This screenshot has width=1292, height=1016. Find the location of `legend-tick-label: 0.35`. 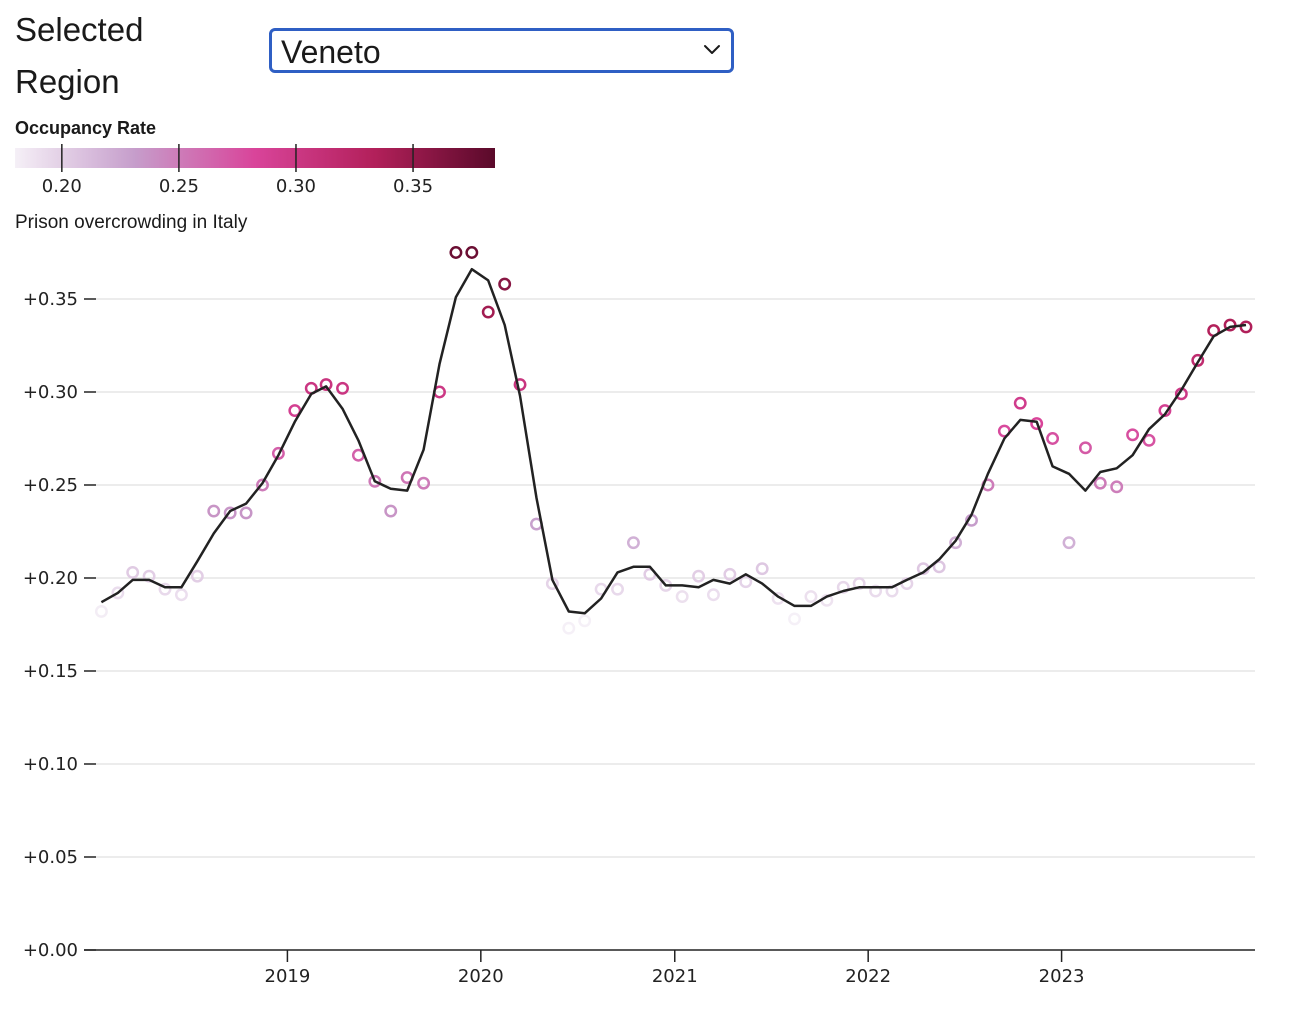

legend-tick-label: 0.35 is located at coordinates (413, 186).